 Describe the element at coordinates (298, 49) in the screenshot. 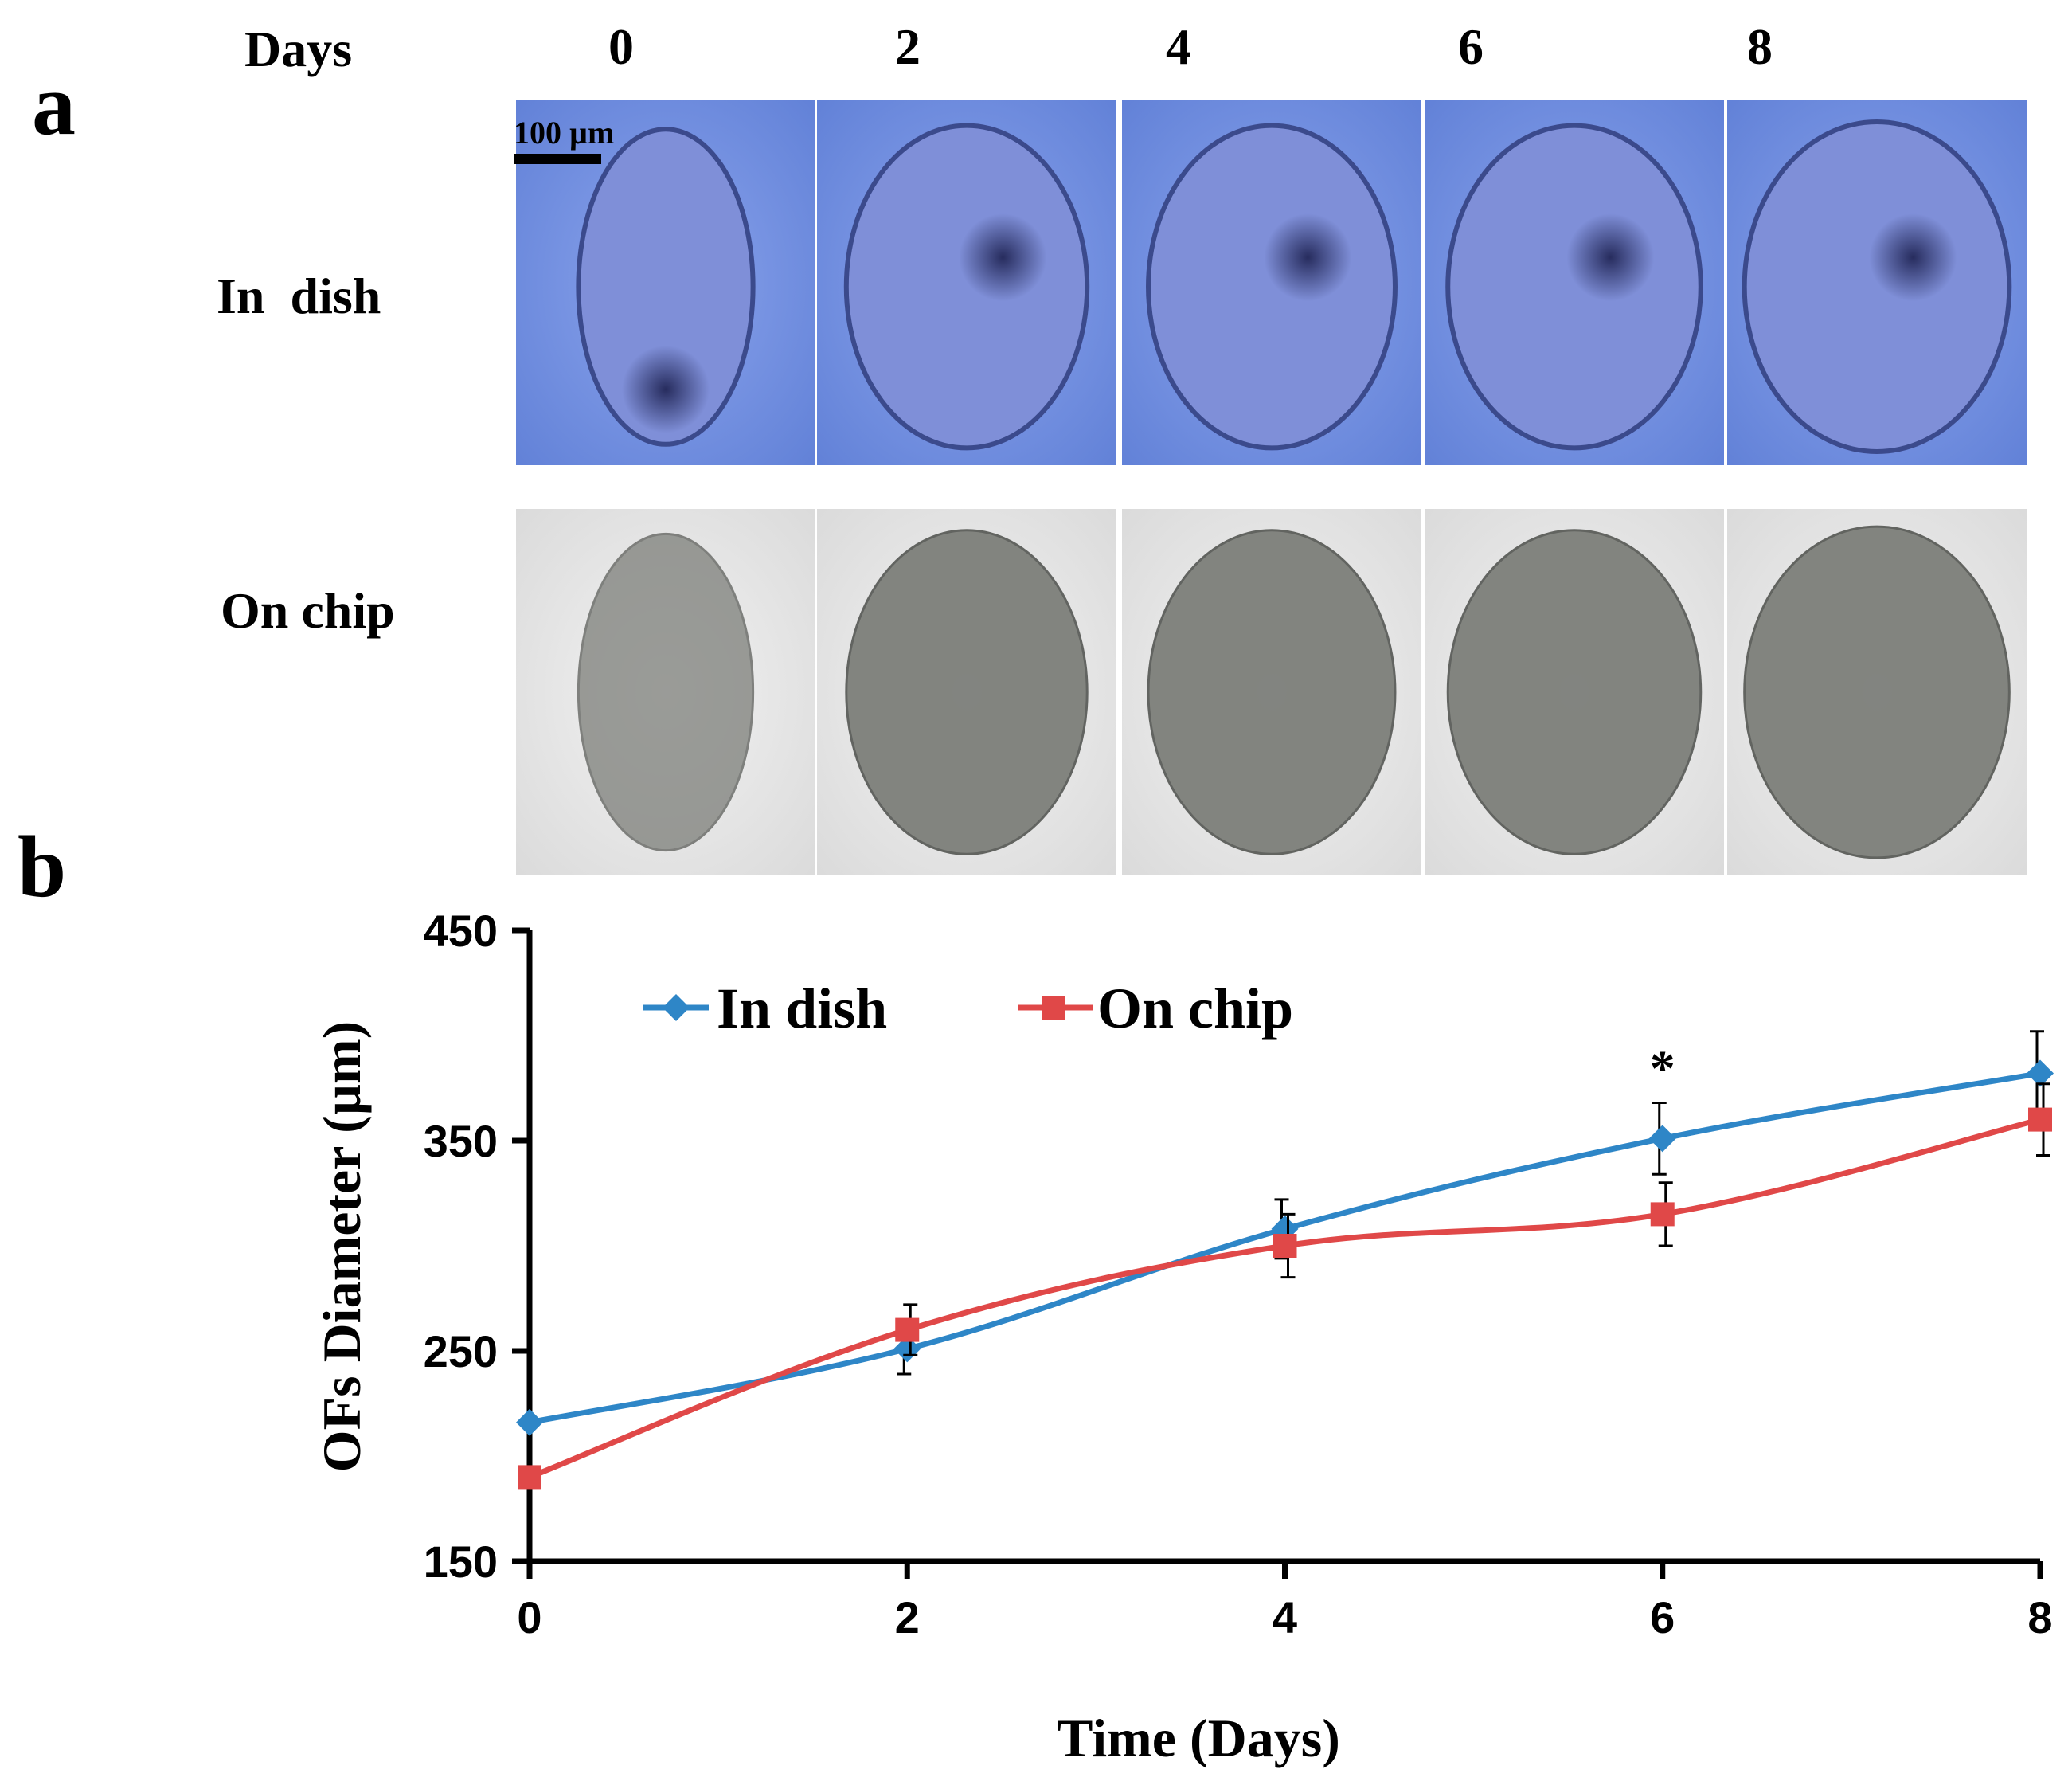

I see `days-label: Days` at that location.